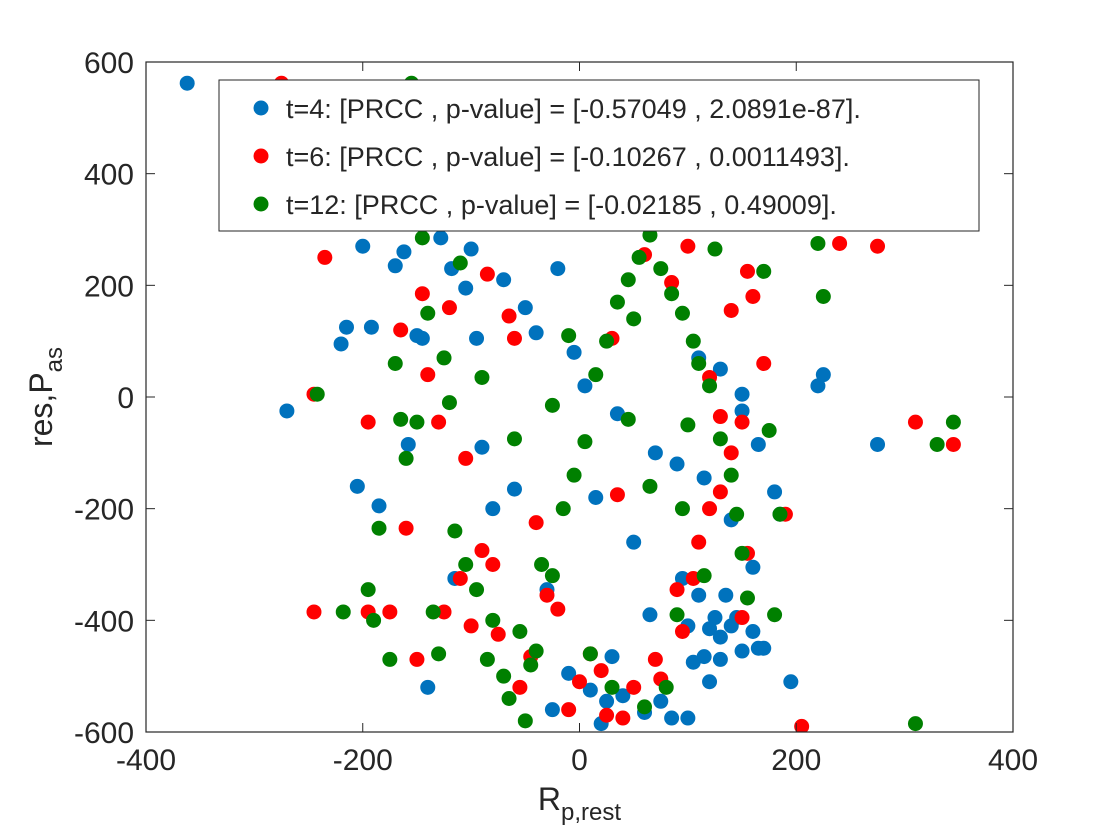  I want to click on x-tick-label: 400, so click(1013, 760).